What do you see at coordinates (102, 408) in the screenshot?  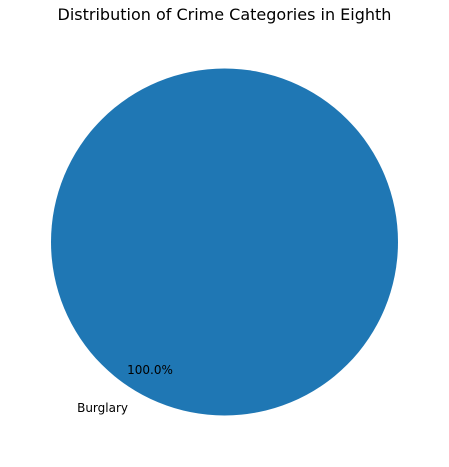 I see `category-label: Burglary` at bounding box center [102, 408].